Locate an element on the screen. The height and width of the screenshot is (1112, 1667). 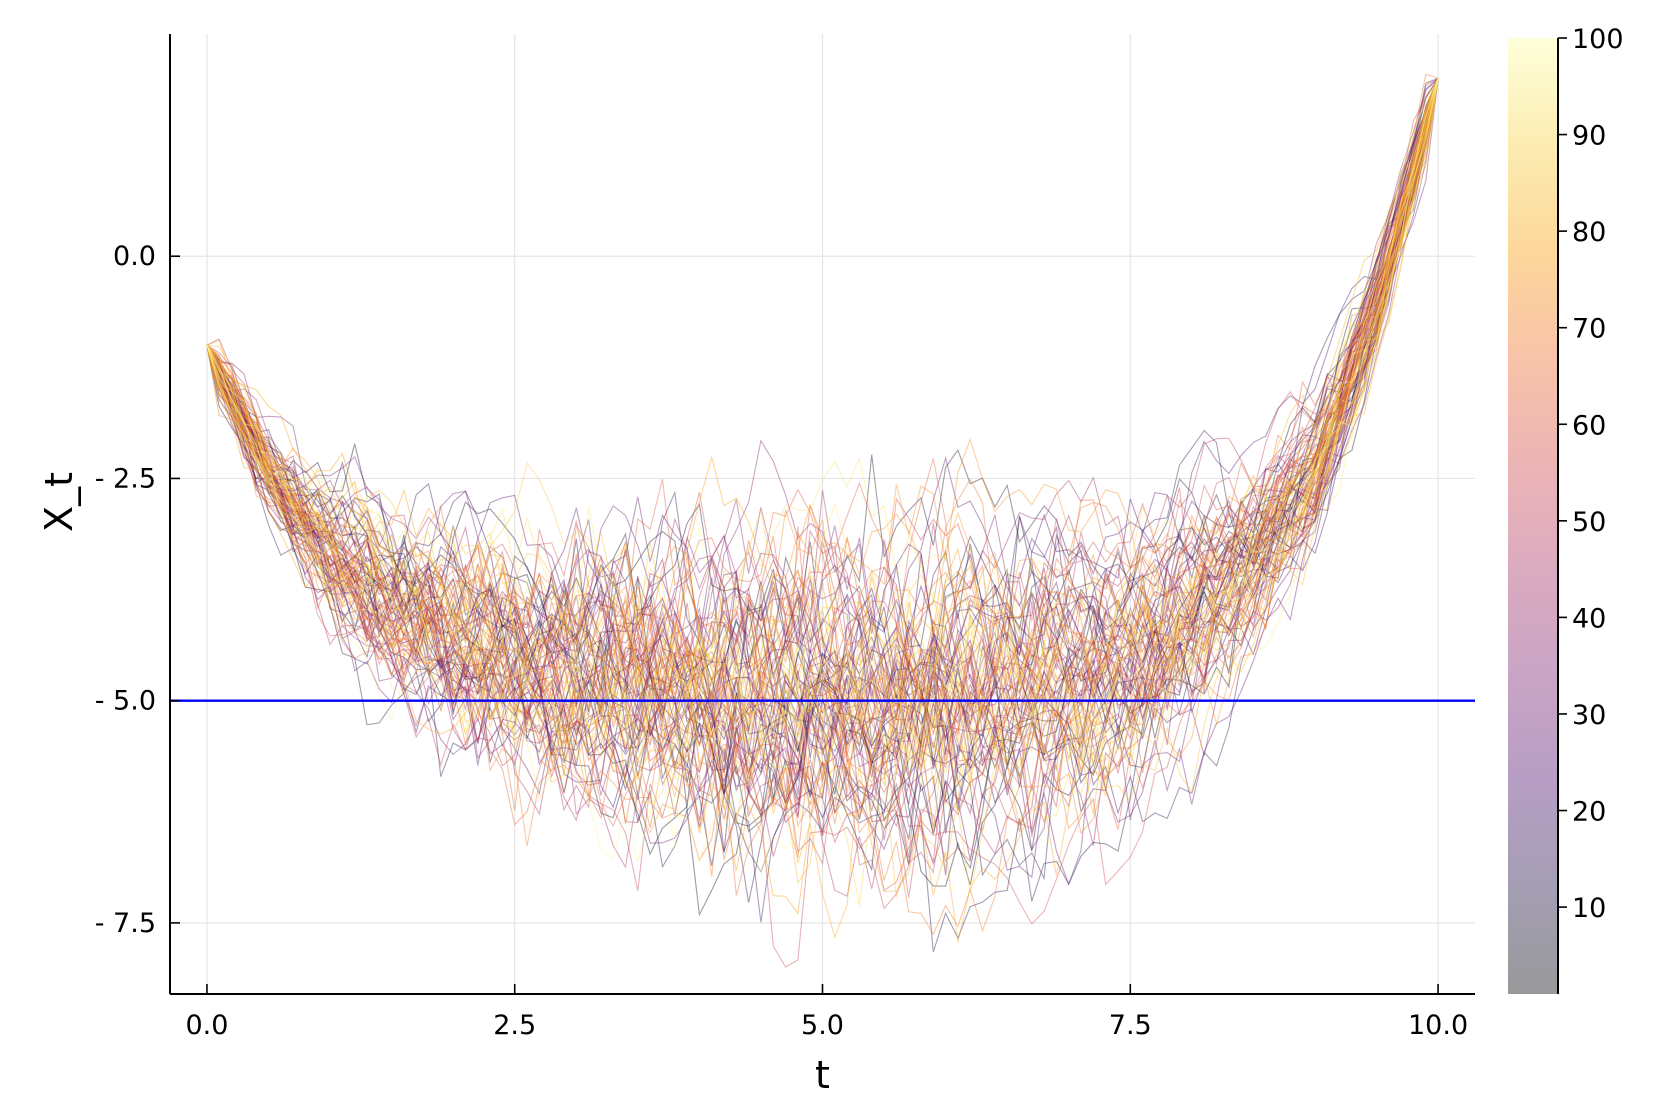
colorbar-tick-label: 40 is located at coordinates (1589, 618).